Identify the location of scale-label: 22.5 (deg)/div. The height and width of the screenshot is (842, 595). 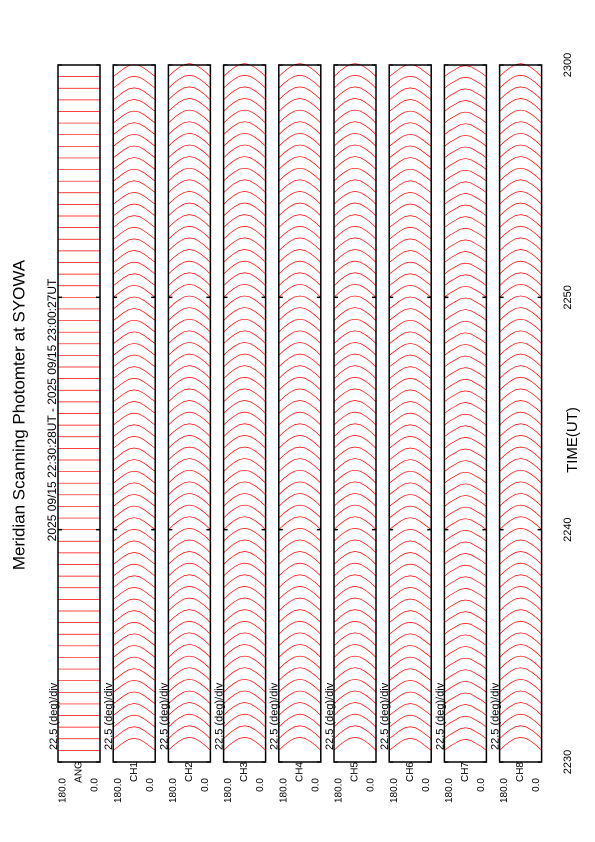
(496, 716).